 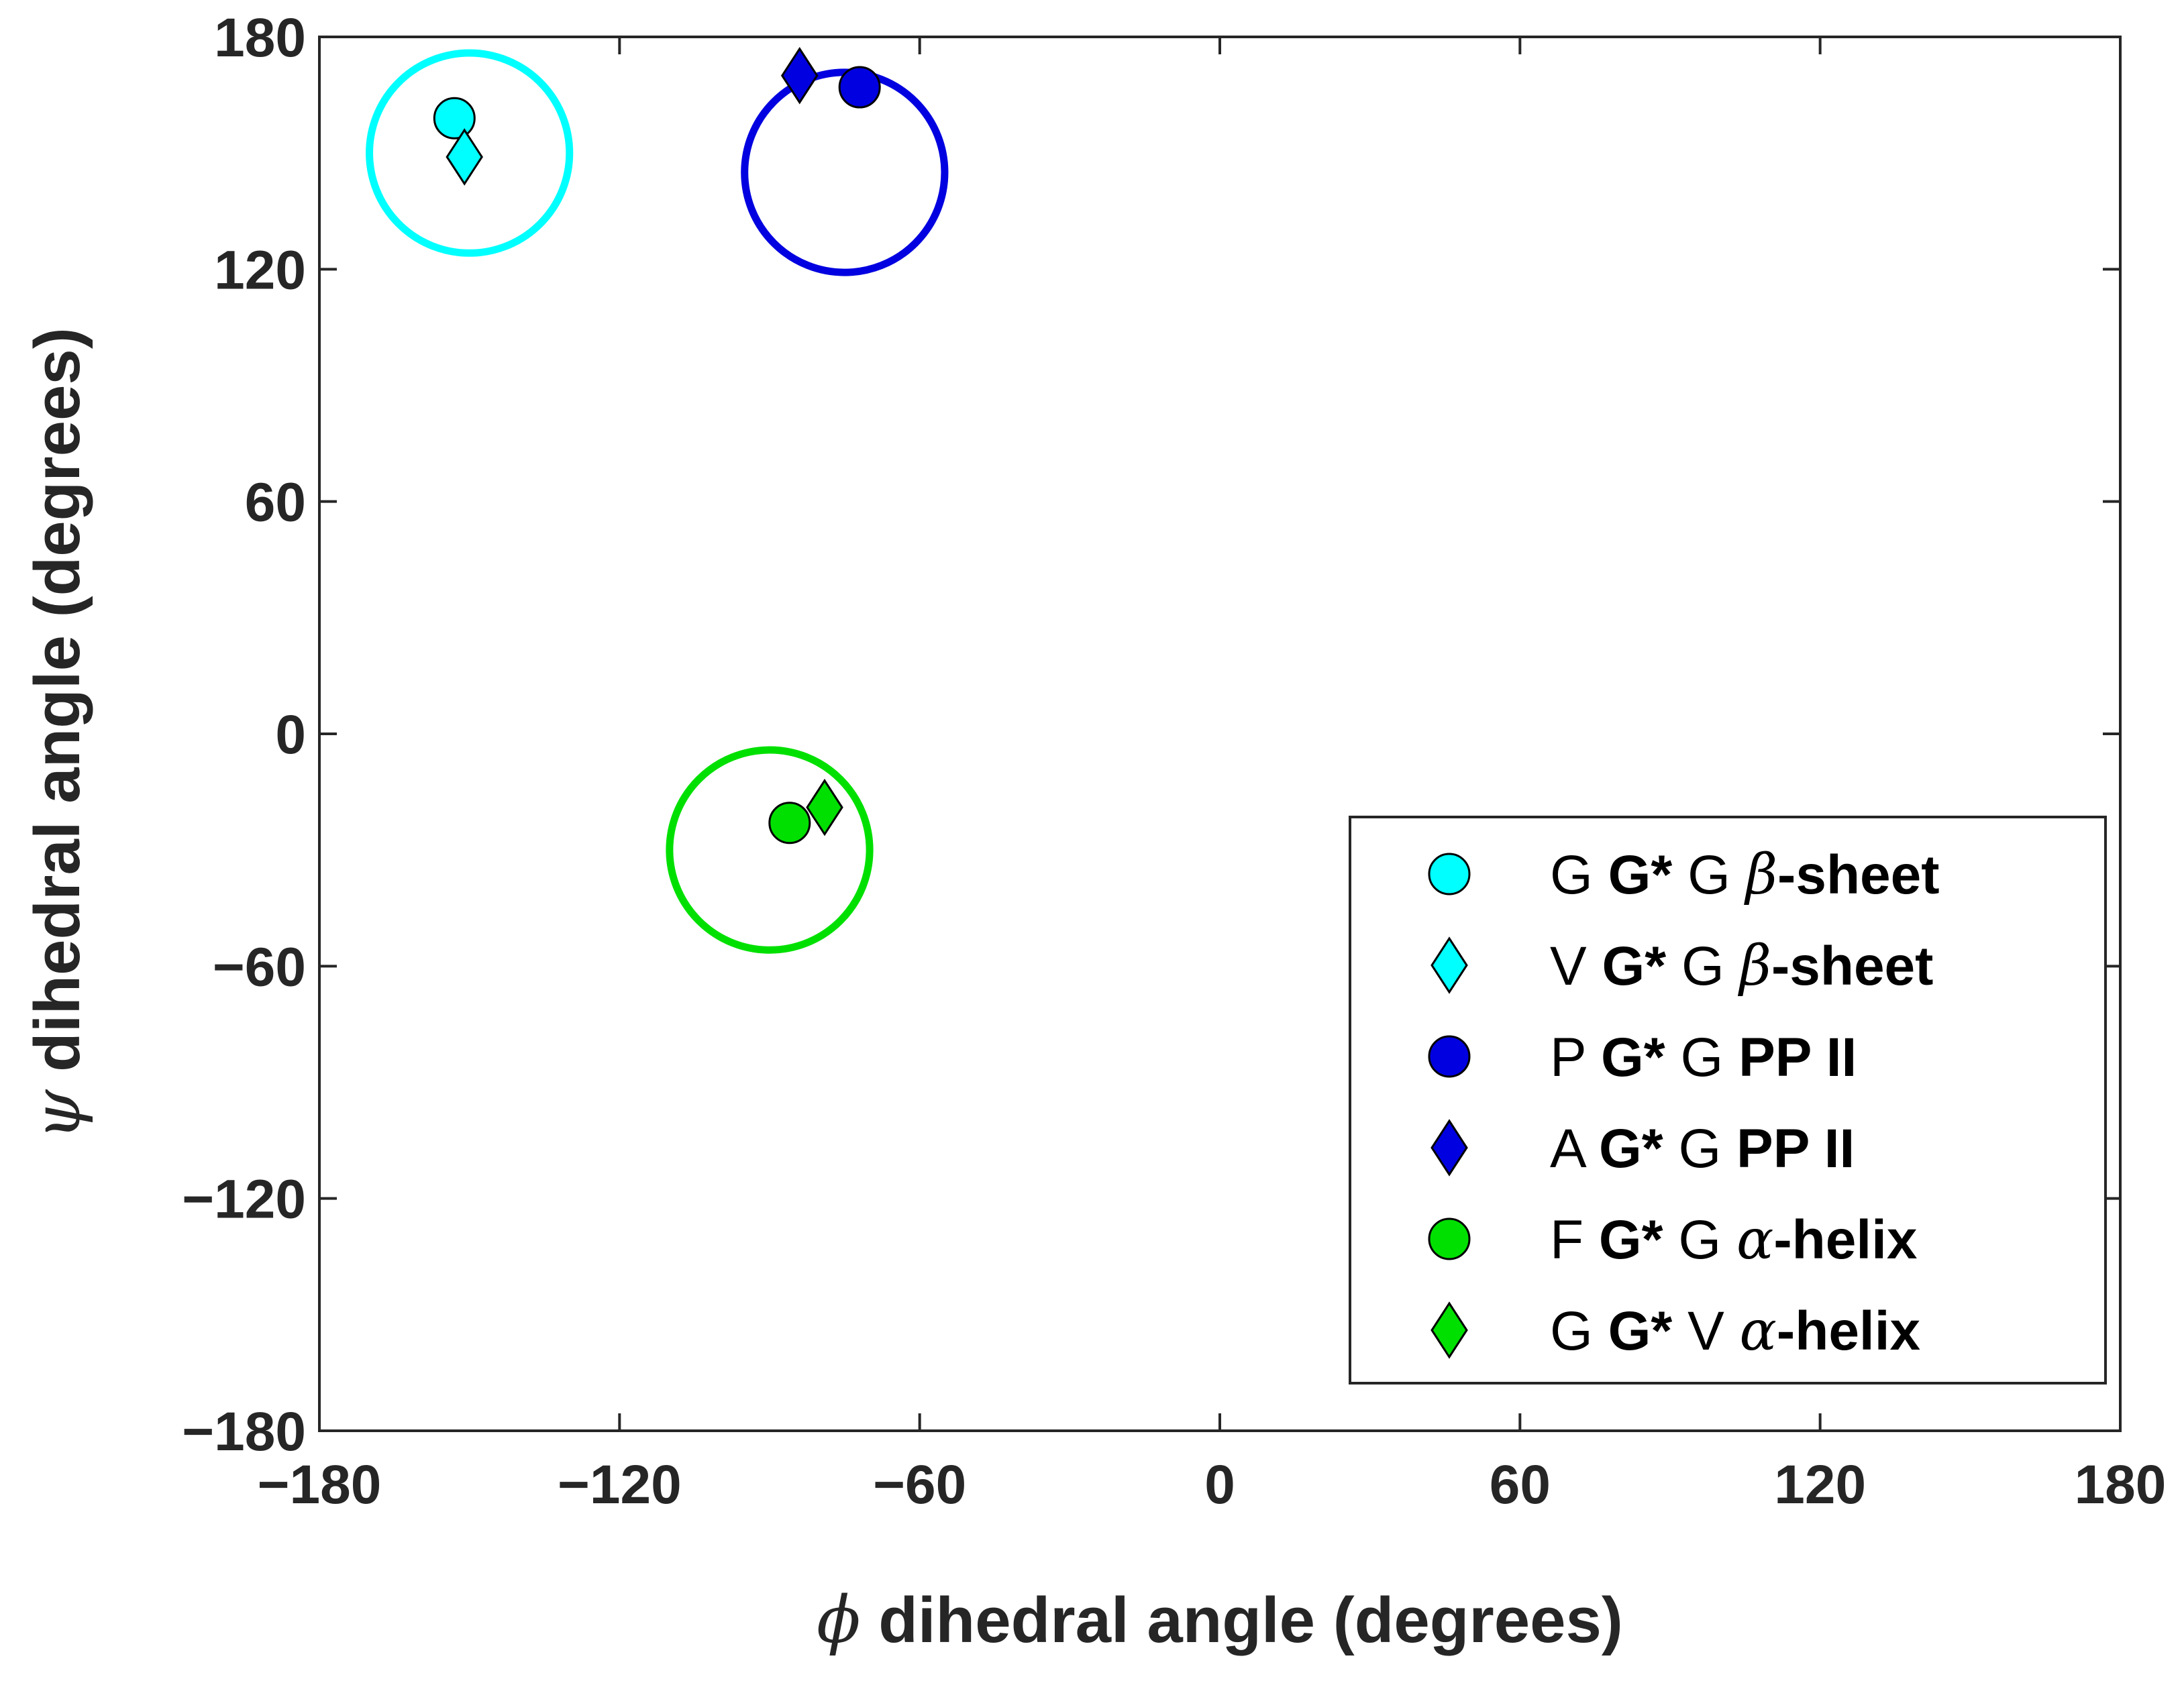 What do you see at coordinates (244, 1432) in the screenshot?
I see `y-tick-label: −180` at bounding box center [244, 1432].